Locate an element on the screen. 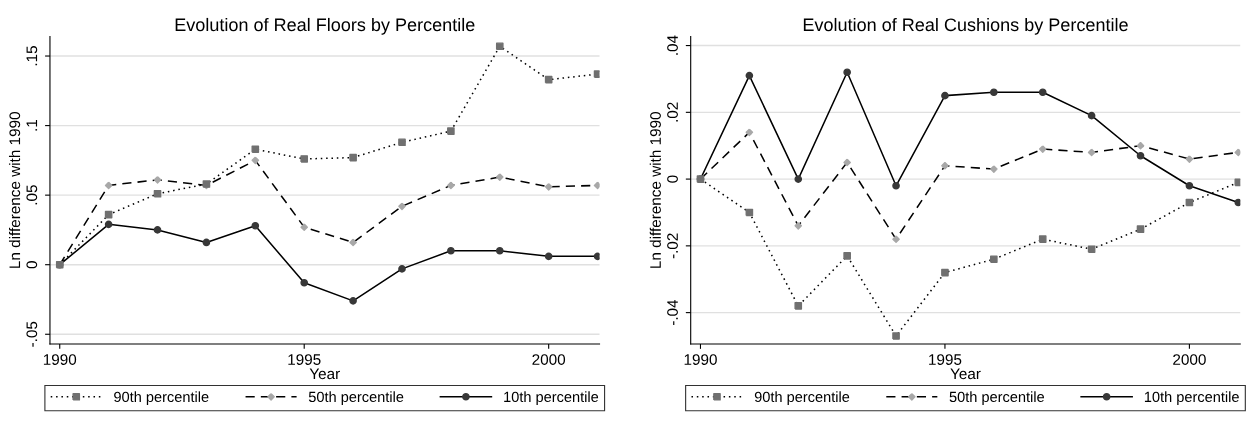 This screenshot has height=430, width=1249. y-tick-label: .05 is located at coordinates (32, 195).